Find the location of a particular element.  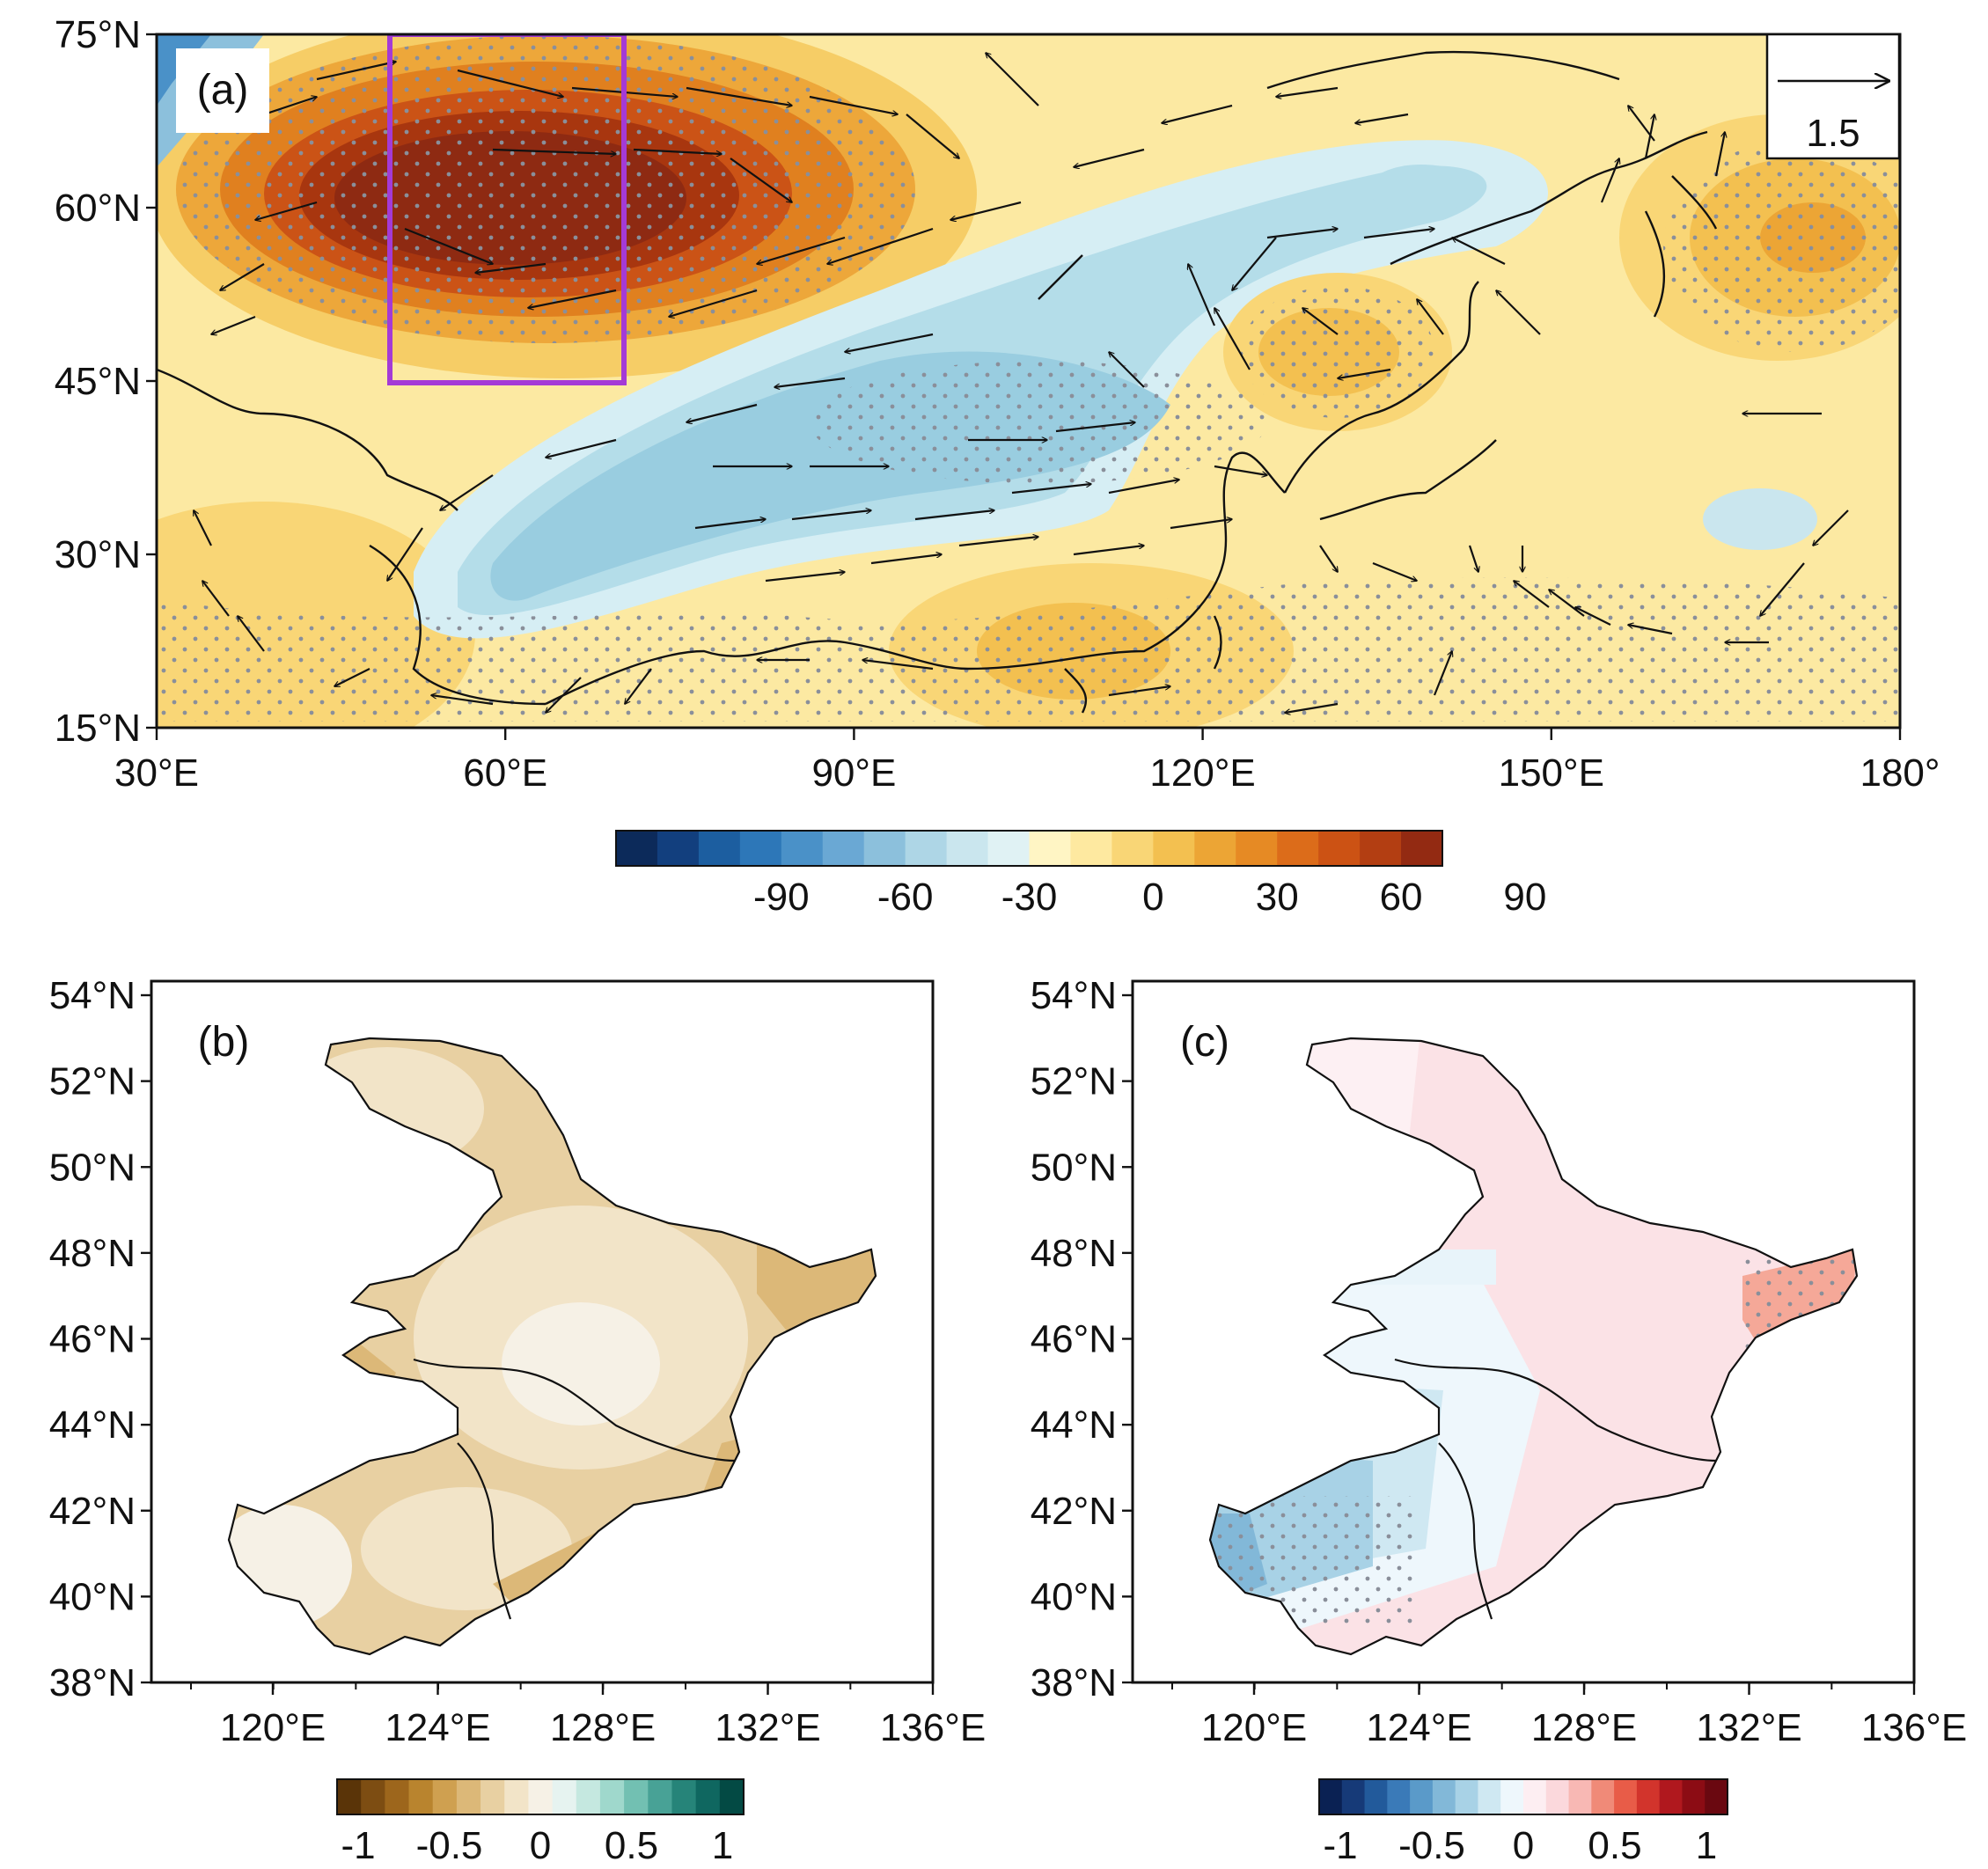

lon-label: 150°E is located at coordinates (1552, 773).